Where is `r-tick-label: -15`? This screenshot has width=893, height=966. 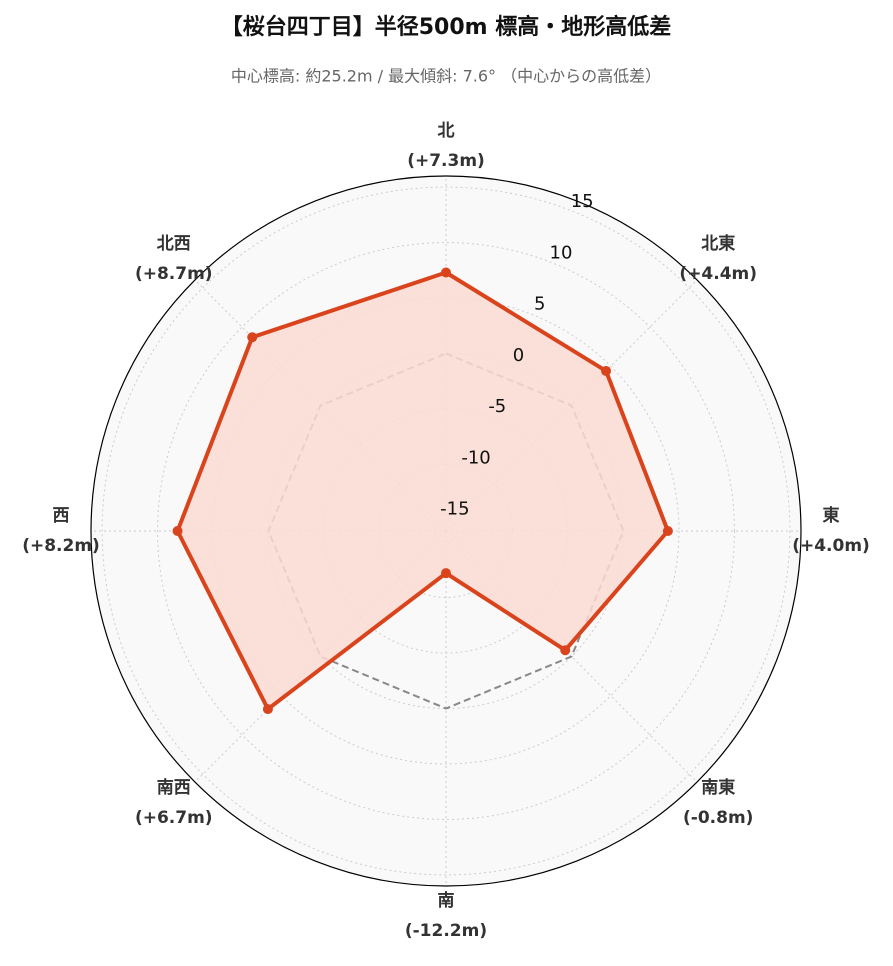 r-tick-label: -15 is located at coordinates (454, 509).